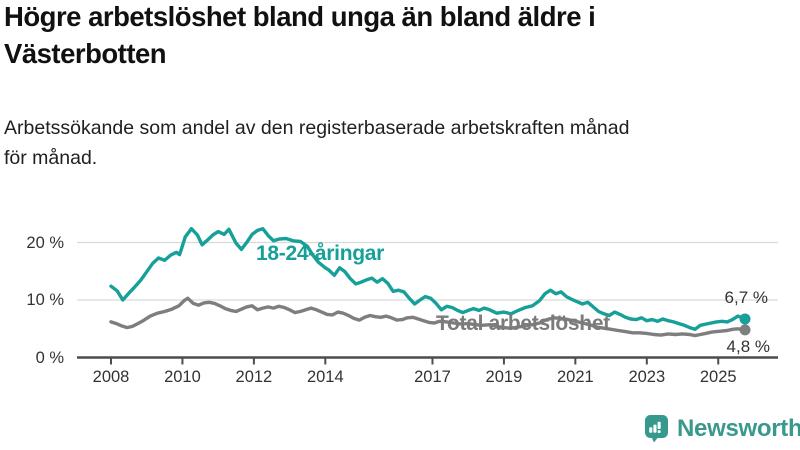  What do you see at coordinates (45, 300) in the screenshot?
I see `y-tick-label: 10 %` at bounding box center [45, 300].